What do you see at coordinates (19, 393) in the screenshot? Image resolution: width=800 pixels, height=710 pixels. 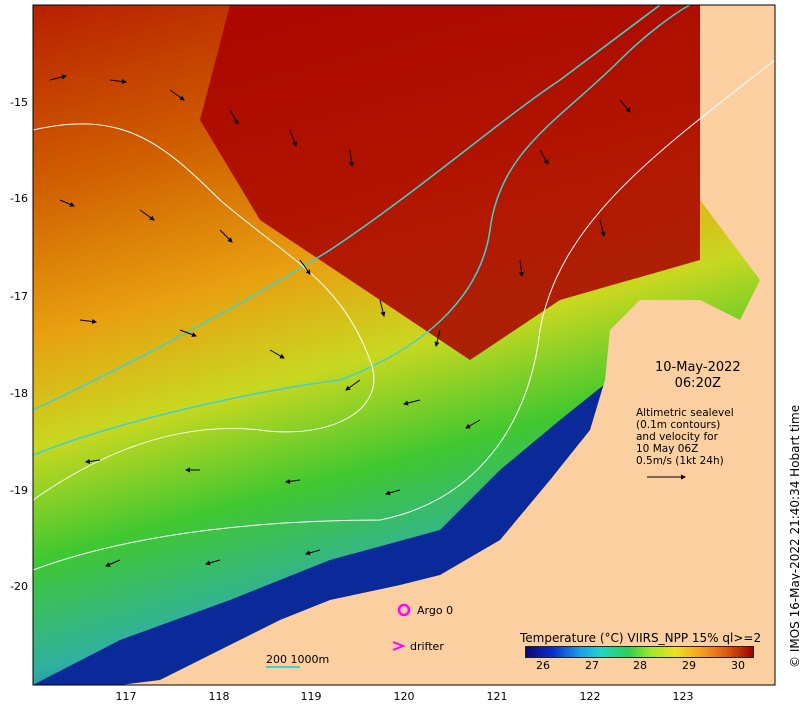 I see `y-tick-label: -18` at bounding box center [19, 393].